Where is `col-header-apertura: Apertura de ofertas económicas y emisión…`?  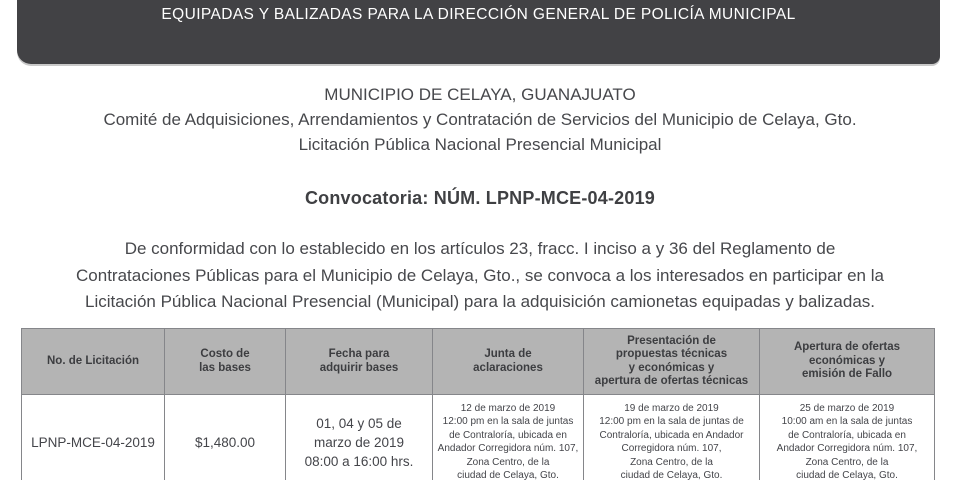
col-header-apertura: Apertura de ofertas económicas y emisión… is located at coordinates (847, 361).